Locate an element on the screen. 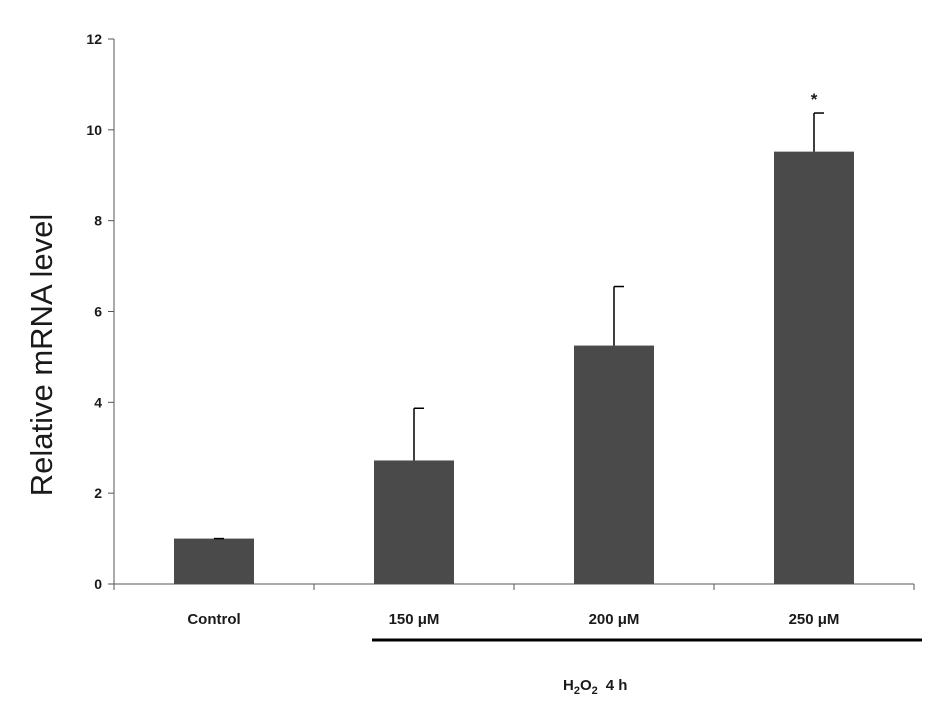  treatment-label-o: O is located at coordinates (586, 685).